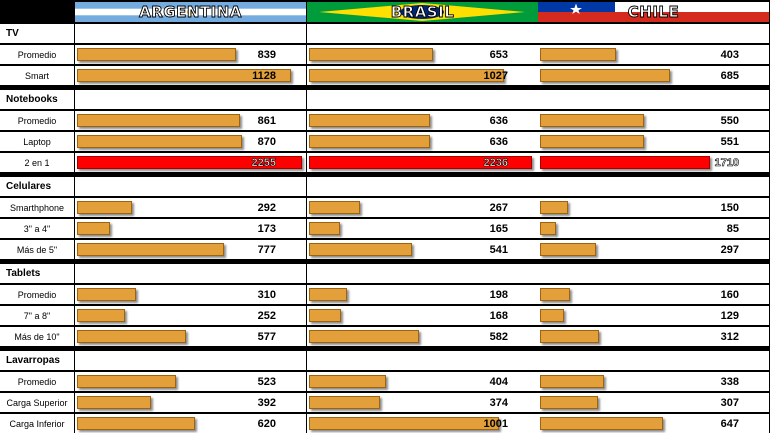 This screenshot has width=770, height=433. Describe the element at coordinates (729, 424) in the screenshot. I see `value-label: 647` at that location.